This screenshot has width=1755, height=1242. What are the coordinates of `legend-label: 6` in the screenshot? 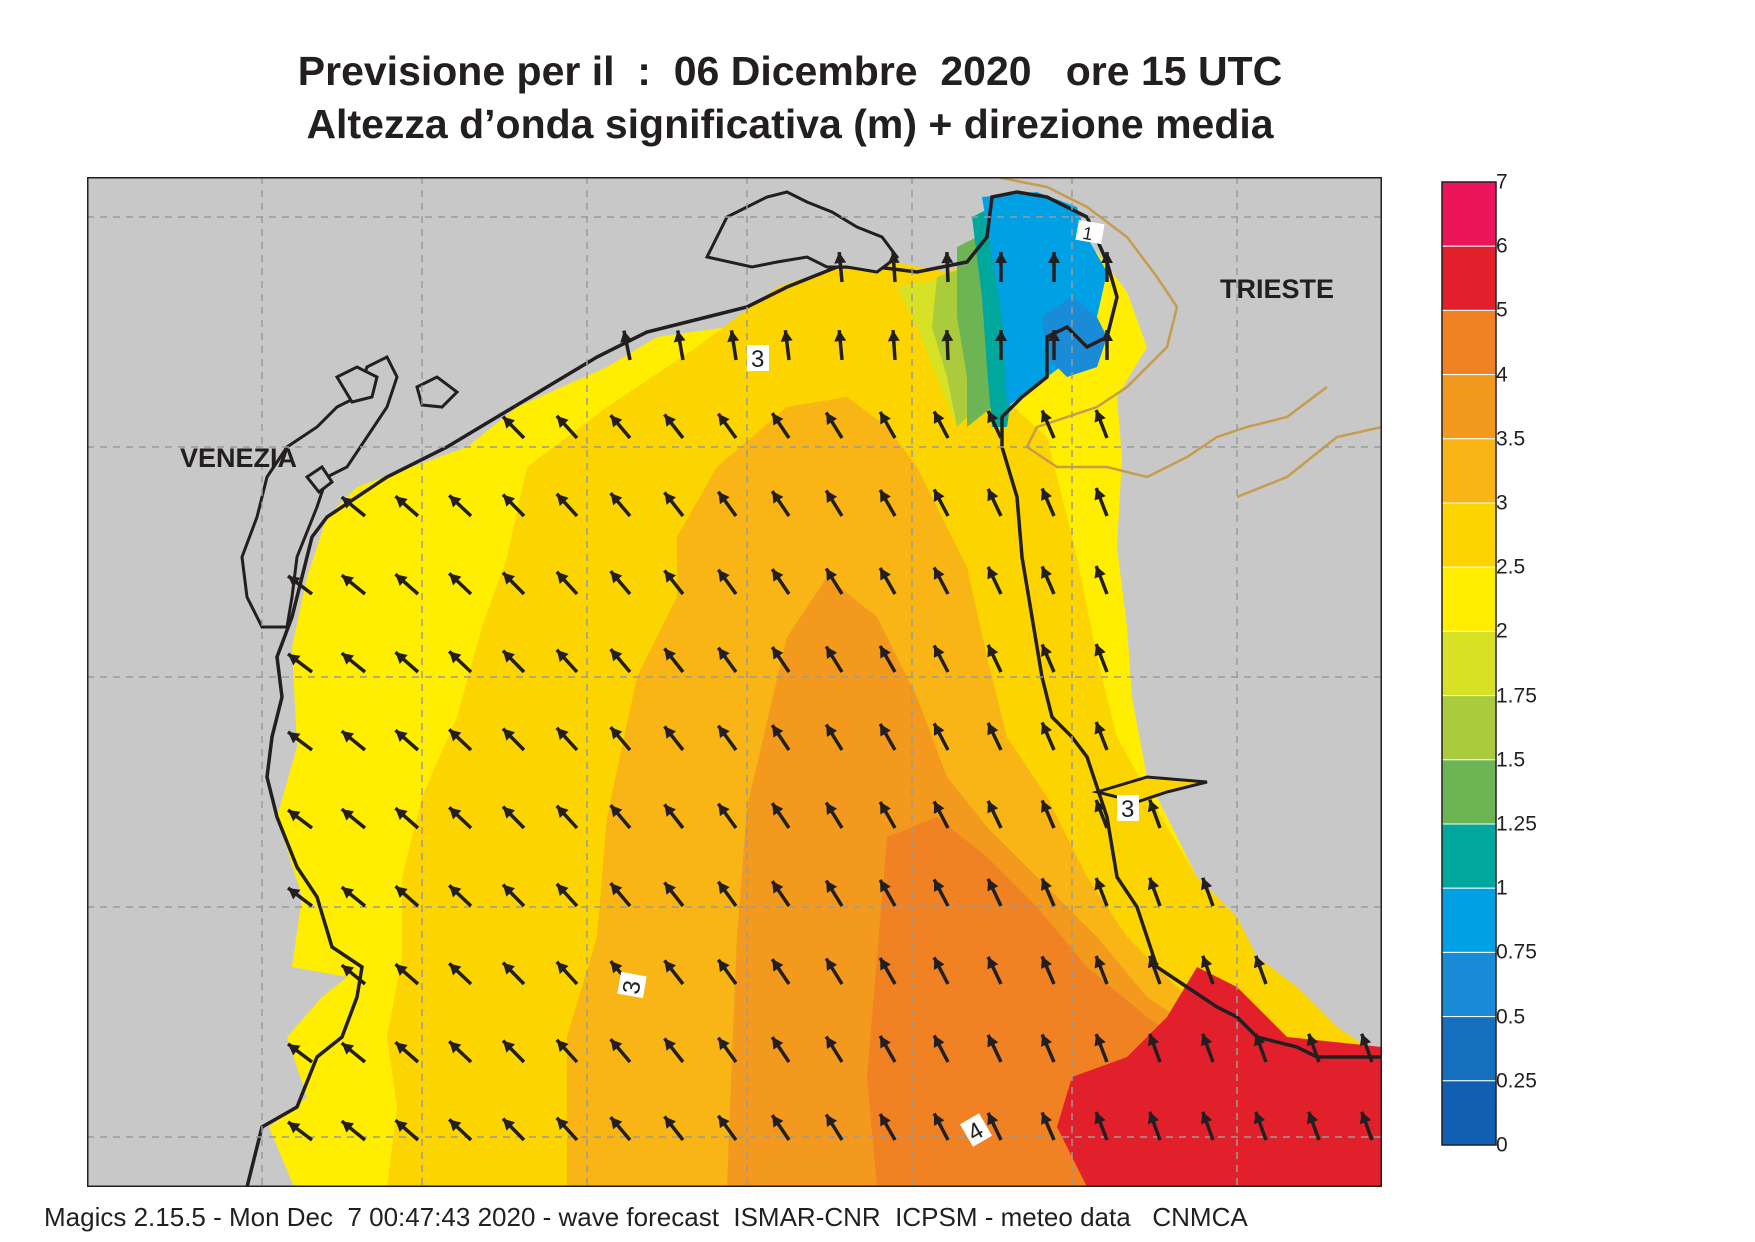 It's located at (1502, 246).